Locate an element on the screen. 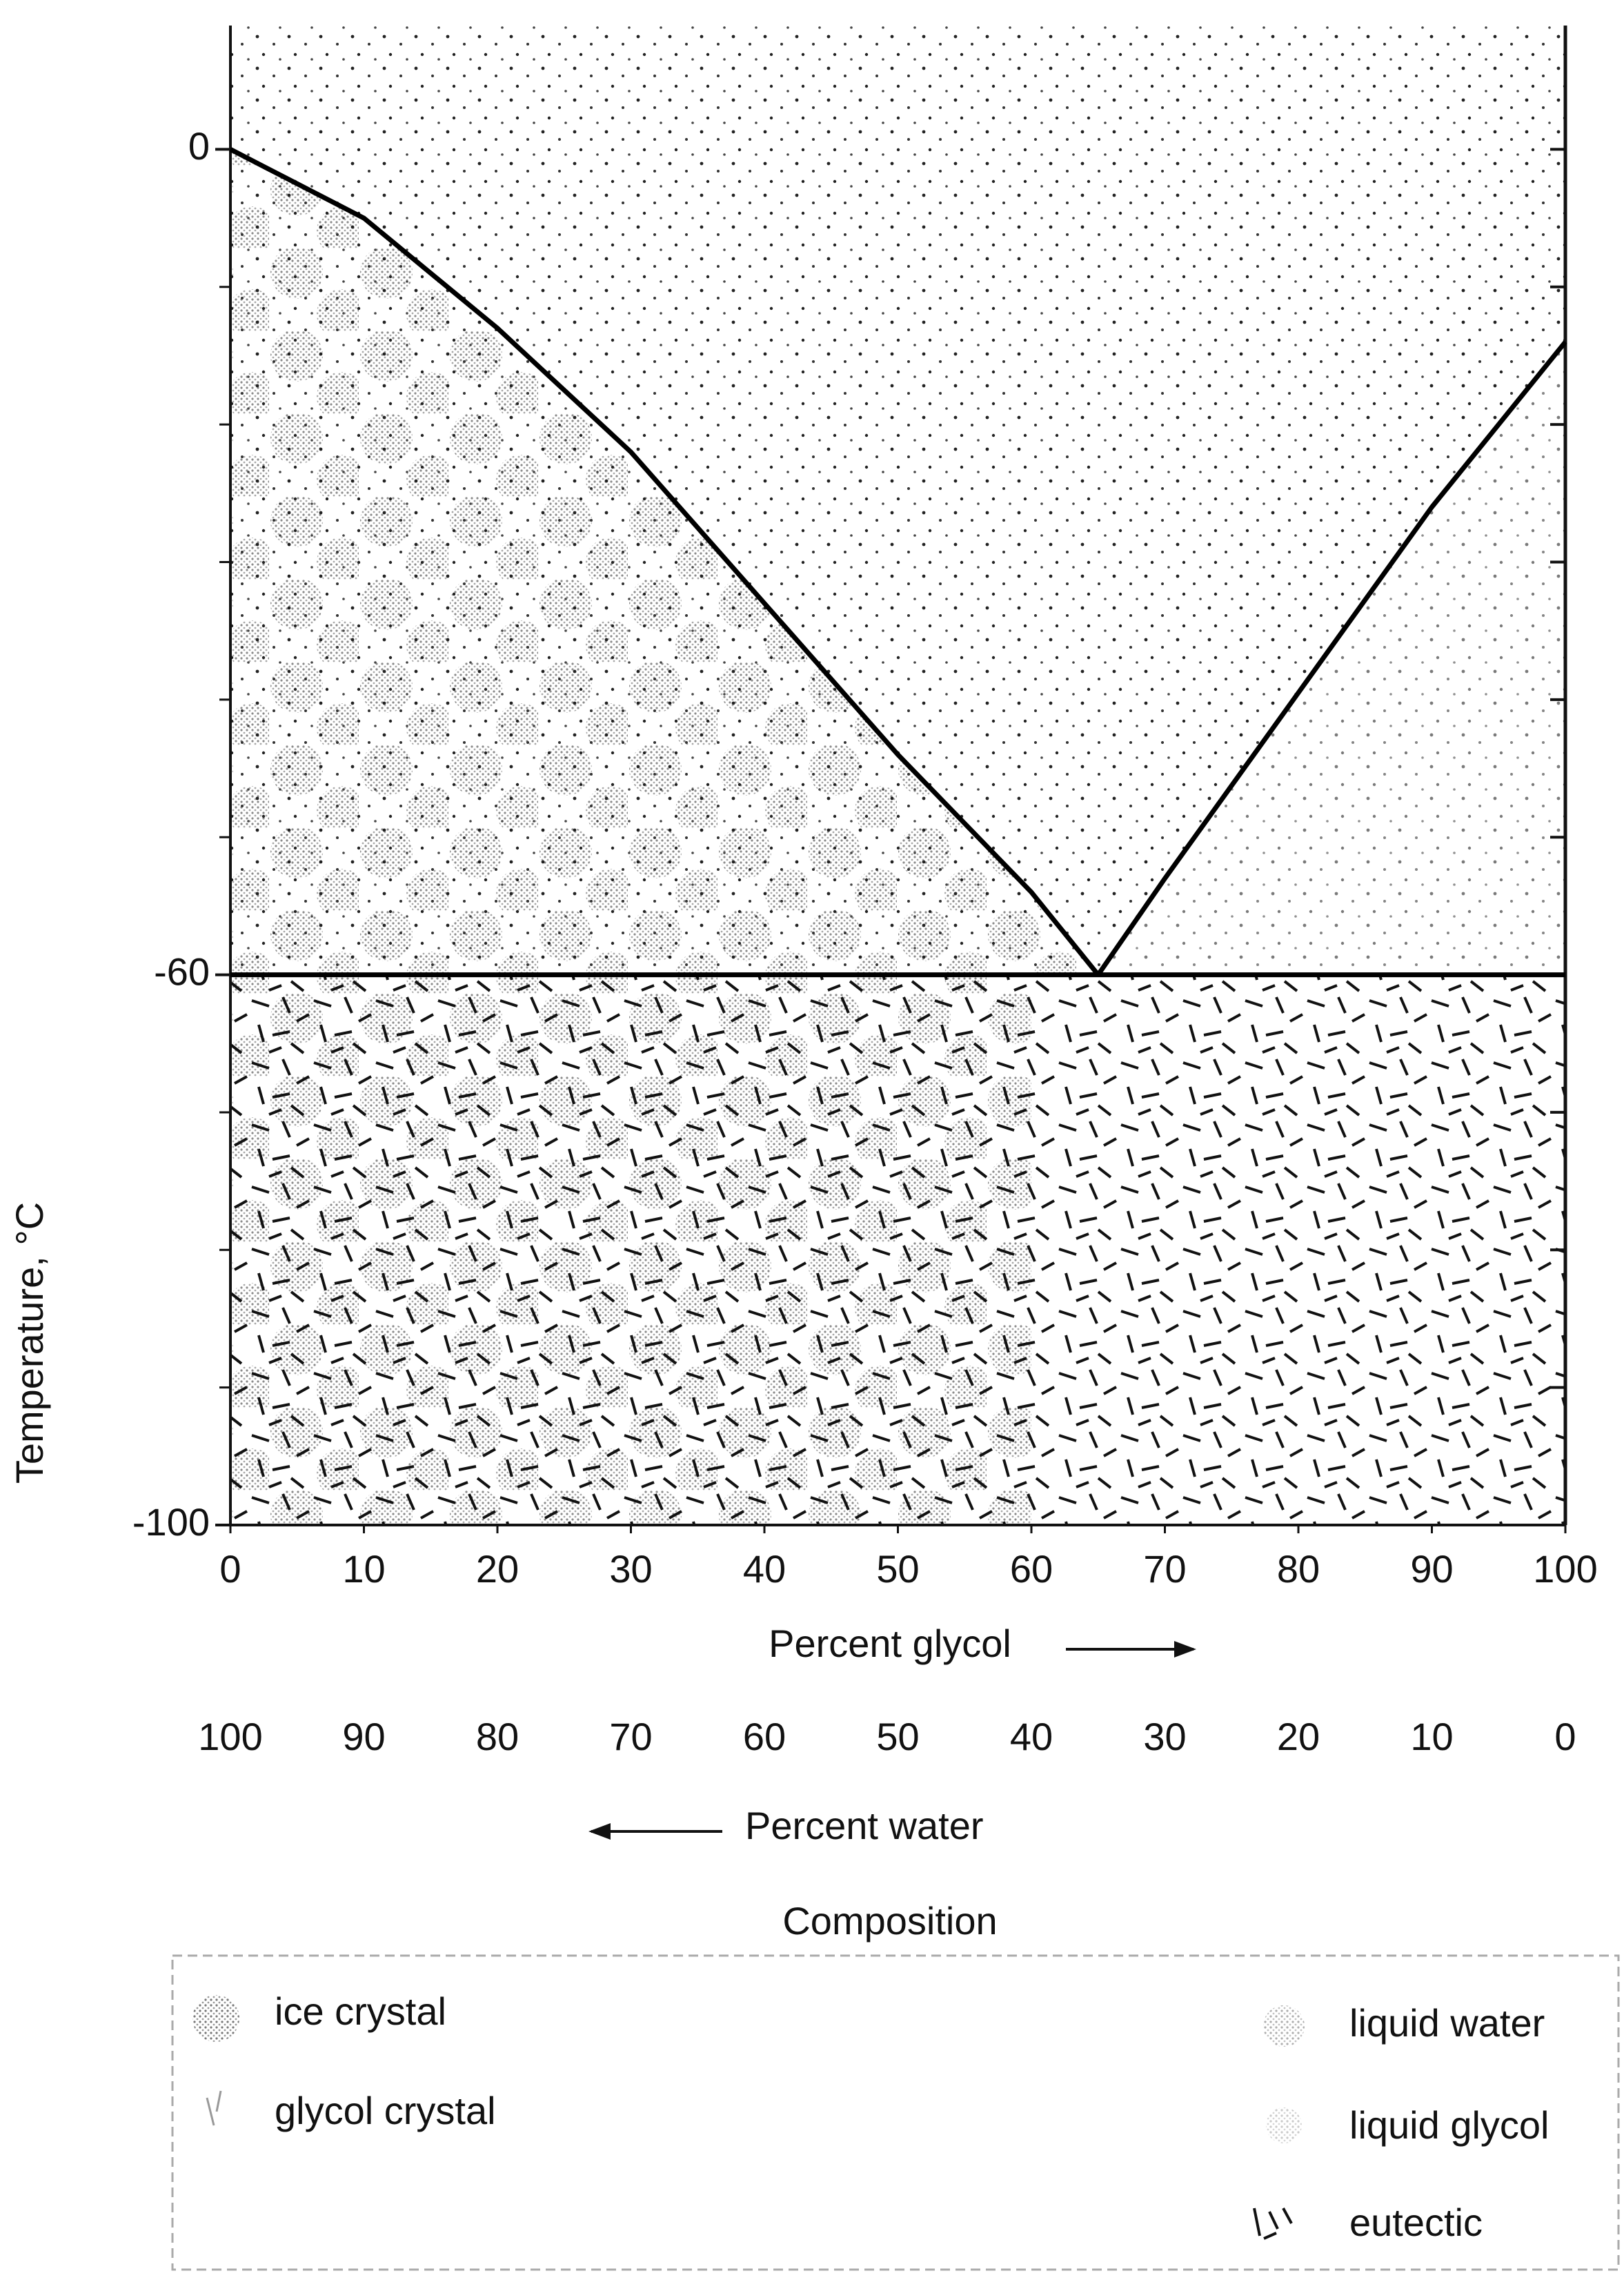  x2-tick-label: 0 is located at coordinates (1565, 1737).